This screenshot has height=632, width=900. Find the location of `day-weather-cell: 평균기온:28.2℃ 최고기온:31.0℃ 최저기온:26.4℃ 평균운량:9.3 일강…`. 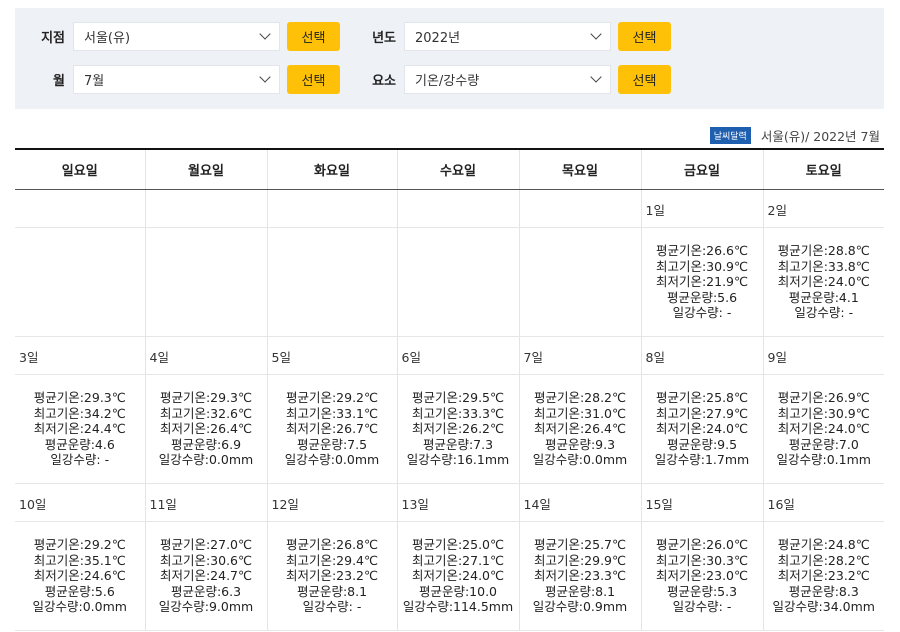

day-weather-cell: 평균기온:28.2℃ 최고기온:31.0℃ 최저기온:26.4℃ 평균운량:9.3 일강… is located at coordinates (579, 429).